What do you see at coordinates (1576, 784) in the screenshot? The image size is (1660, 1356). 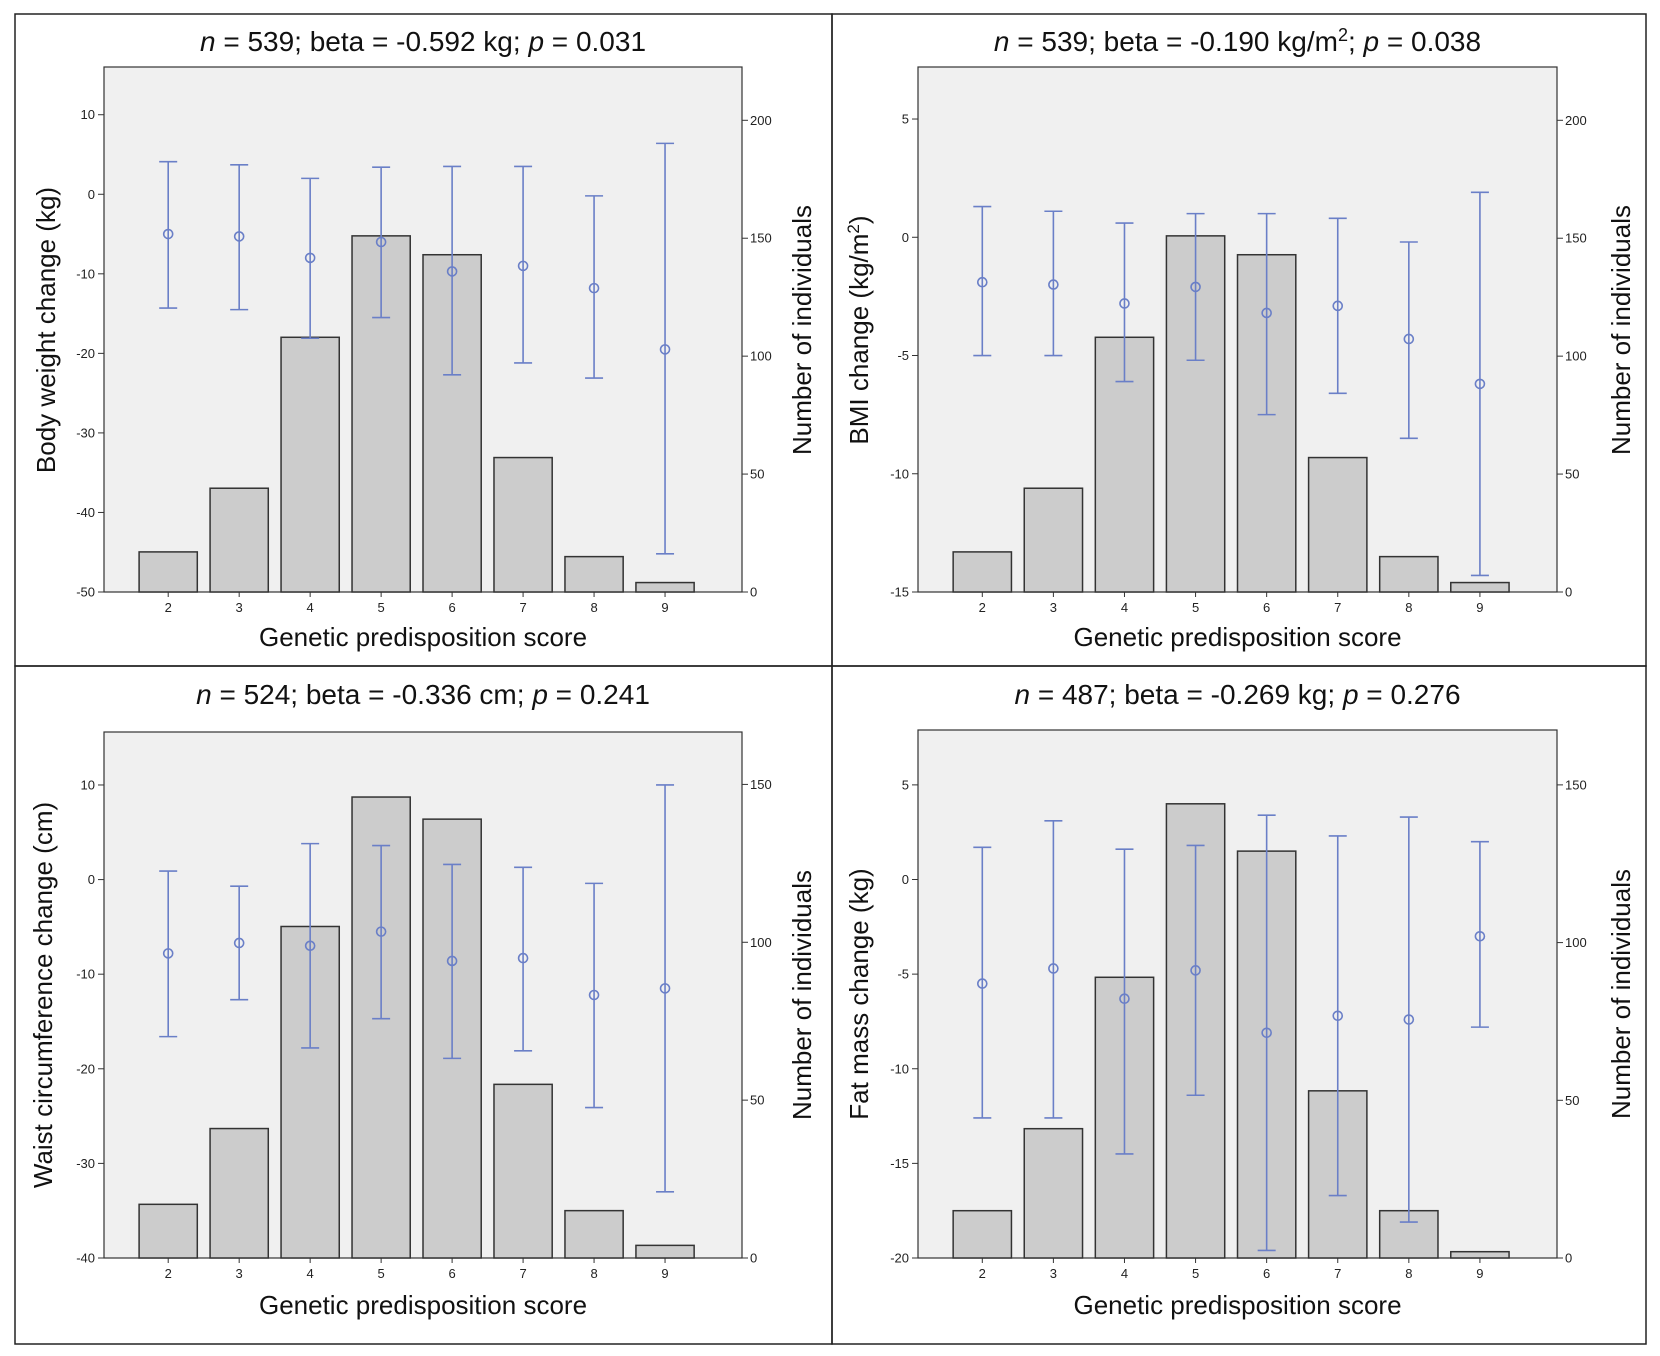 I see `y2-tick-label: 150` at bounding box center [1576, 784].